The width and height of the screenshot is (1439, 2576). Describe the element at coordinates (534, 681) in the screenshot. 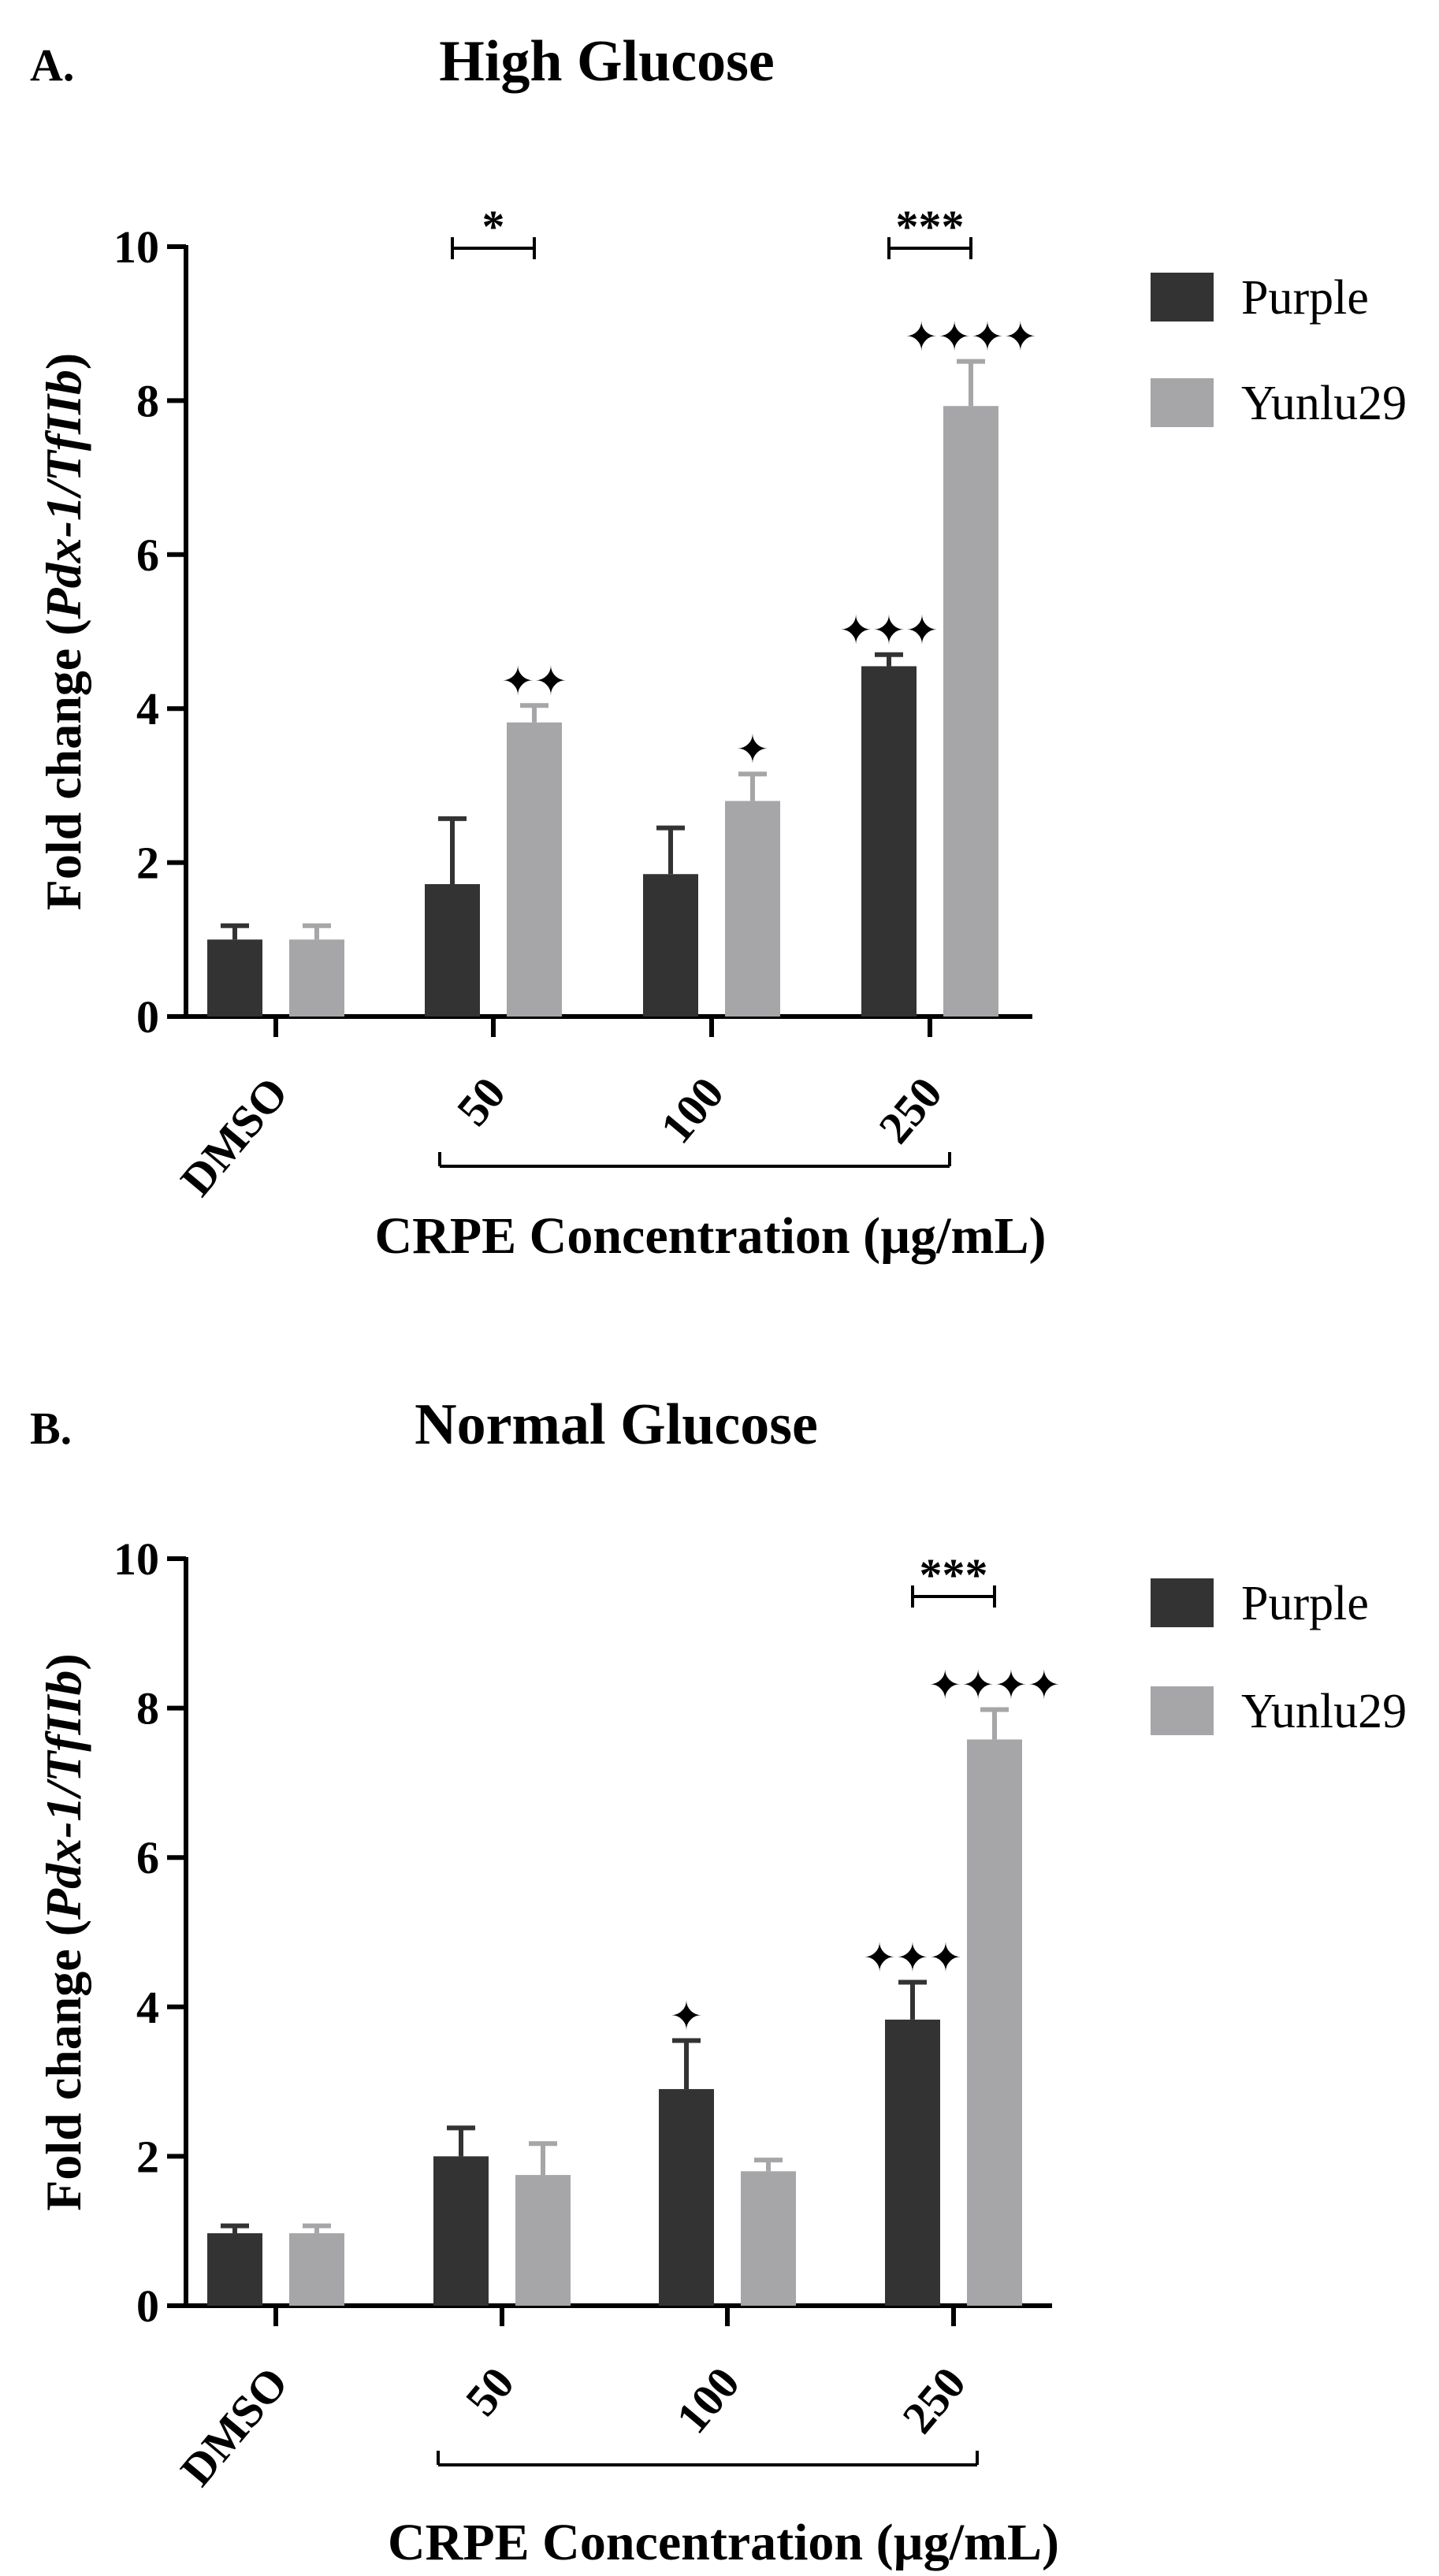

I see `significance-marker: ✦✦` at that location.